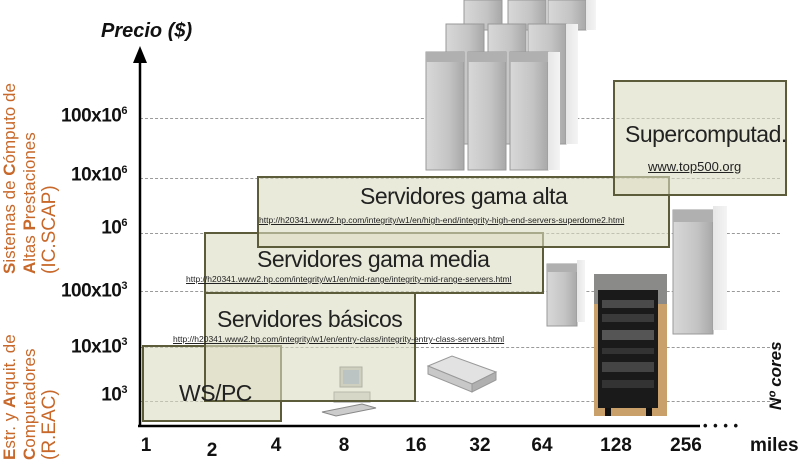 The width and height of the screenshot is (807, 466). What do you see at coordinates (9, 219) in the screenshot?
I see `side-label-segment: istemas de` at bounding box center [9, 219].